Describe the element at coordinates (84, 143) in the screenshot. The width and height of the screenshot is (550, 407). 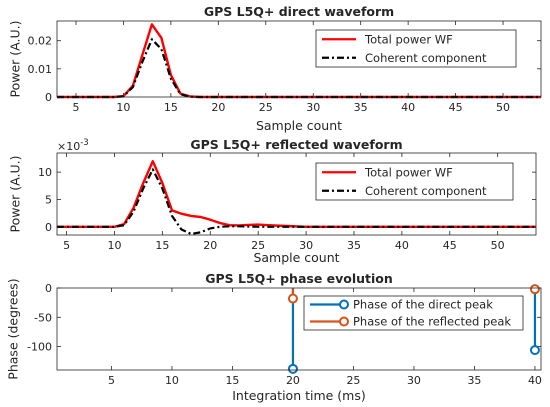
I see `y-exponent-power: -3` at that location.